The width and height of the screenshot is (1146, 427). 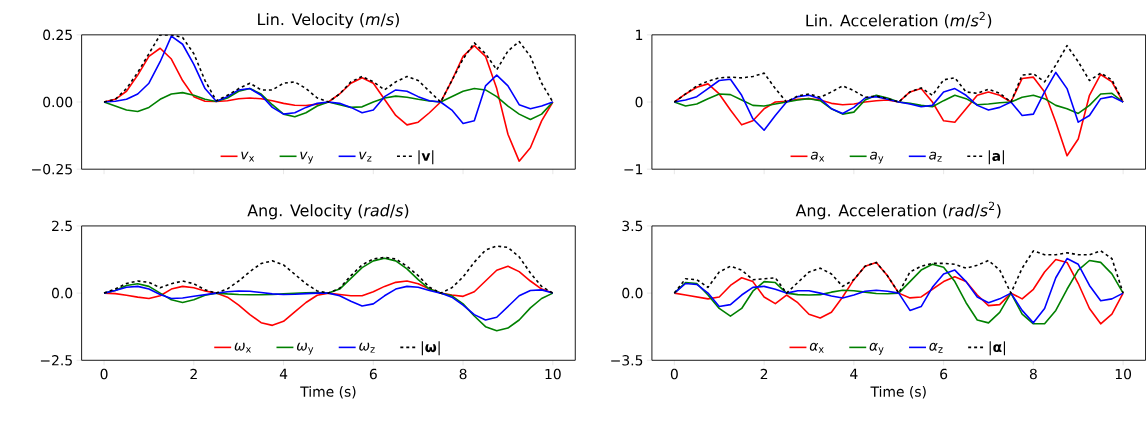 I want to click on legend-label: |ω|, so click(x=430, y=348).